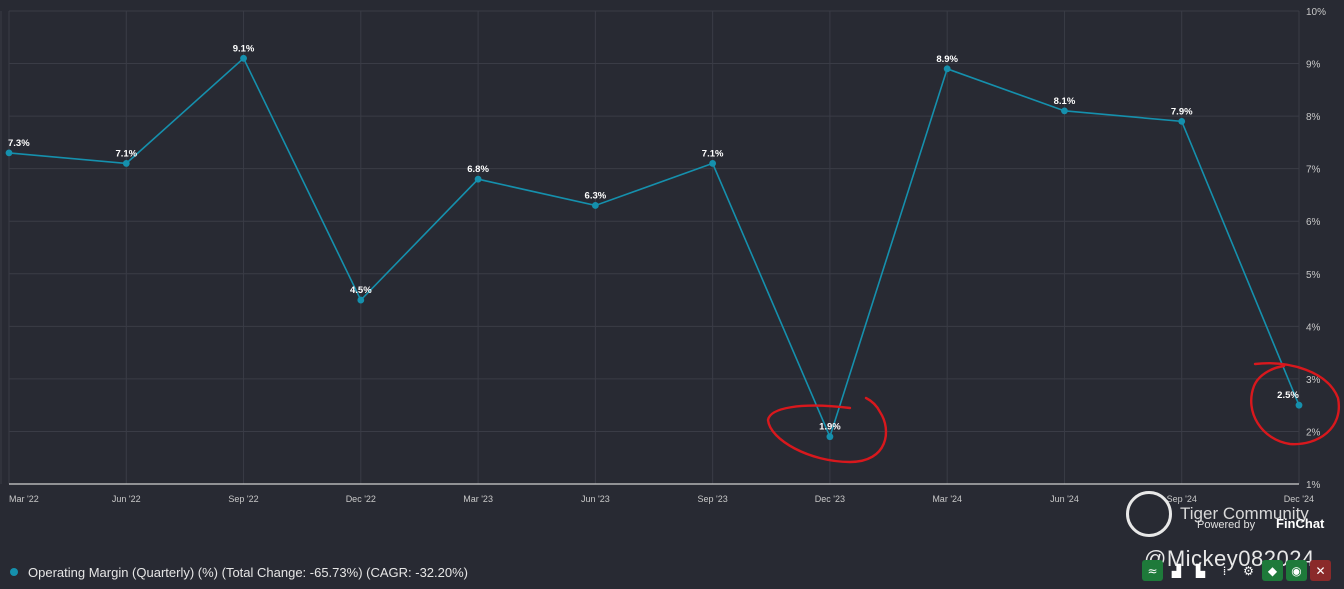 Image resolution: width=1344 pixels, height=589 pixels. Describe the element at coordinates (1152, 570) in the screenshot. I see `line-chart-icon: ≈` at that location.